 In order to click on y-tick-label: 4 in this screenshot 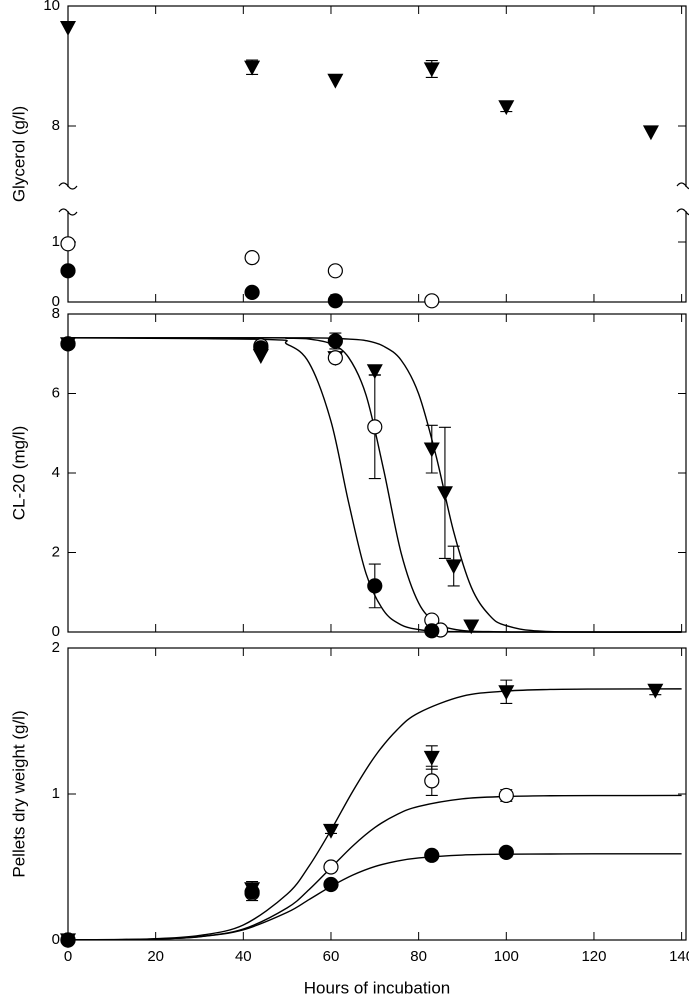, I will do `click(56, 472)`.